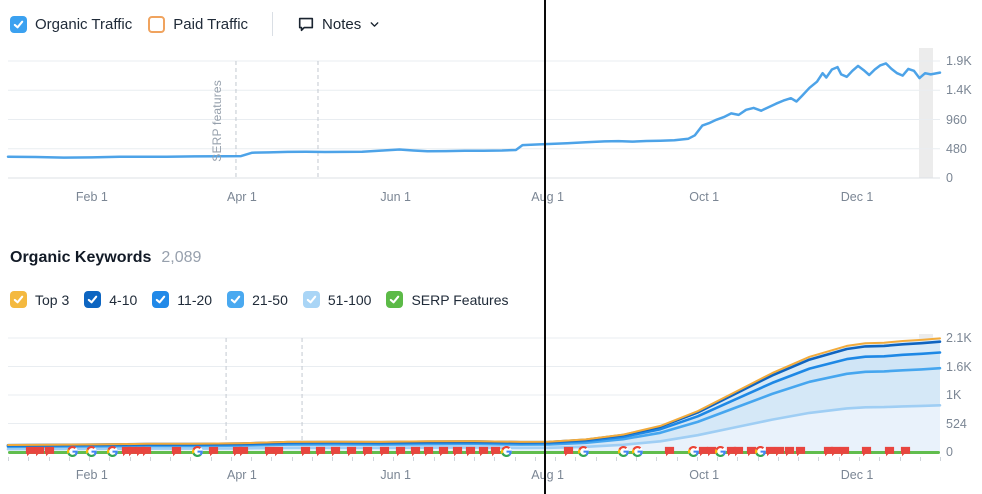  I want to click on keywords-header: Organic Keywords 2,089, so click(105, 258).